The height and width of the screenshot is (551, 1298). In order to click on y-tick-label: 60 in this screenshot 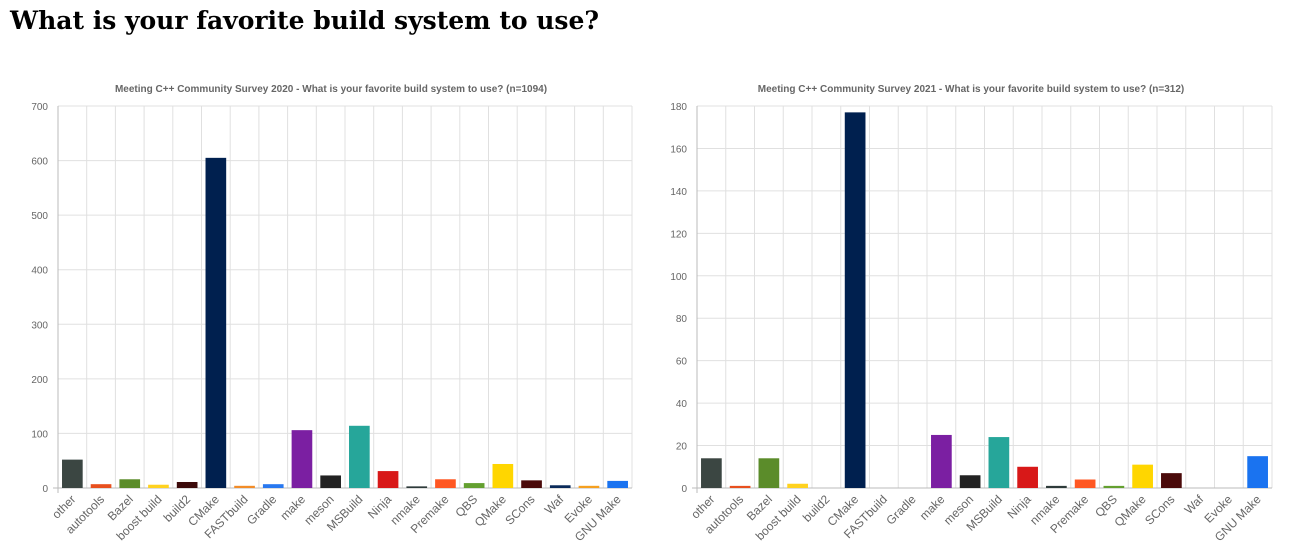, I will do `click(682, 362)`.